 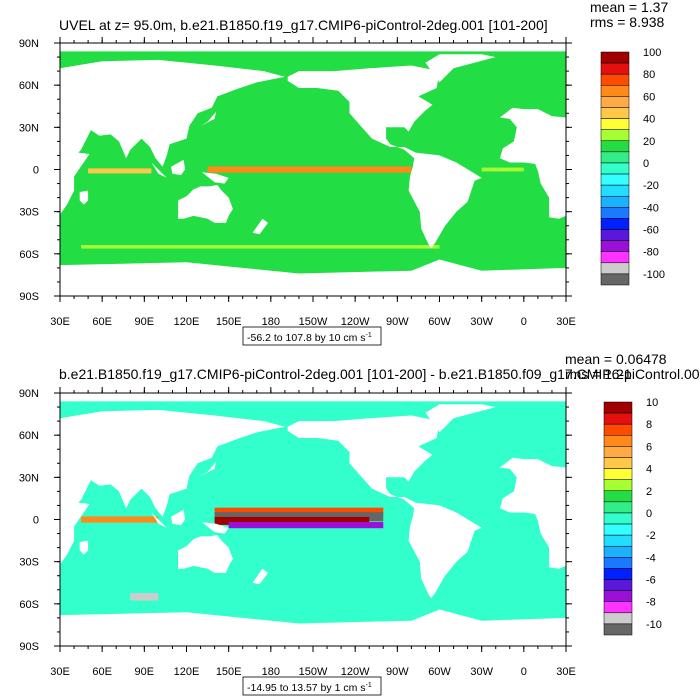 I want to click on colorbar-label: -10, so click(x=654, y=625).